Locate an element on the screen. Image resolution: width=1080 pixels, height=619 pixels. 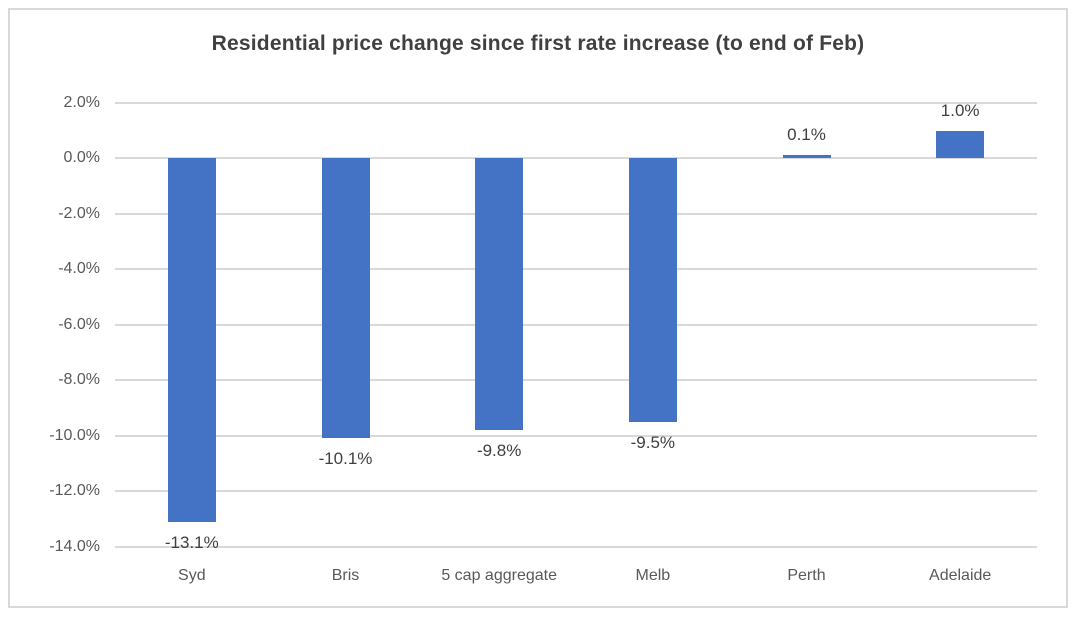
y-axis-tick-label: -12.0% is located at coordinates (74, 491).